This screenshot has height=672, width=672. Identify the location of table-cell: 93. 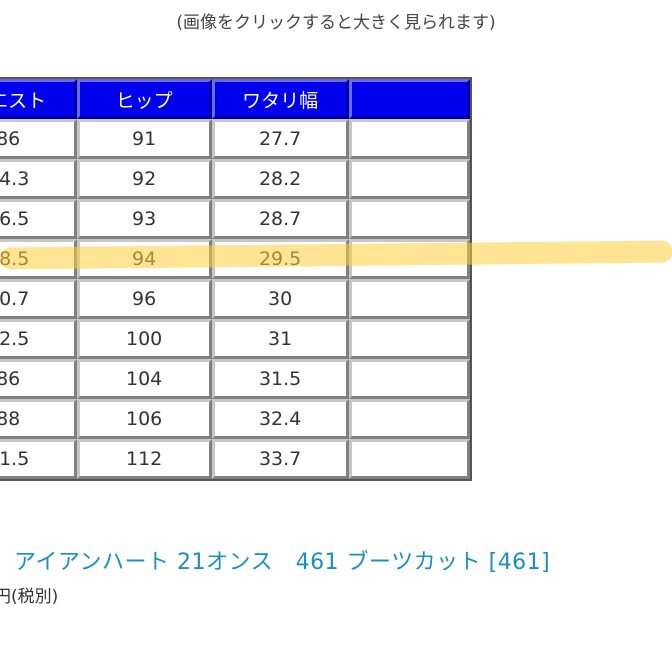
(144, 219).